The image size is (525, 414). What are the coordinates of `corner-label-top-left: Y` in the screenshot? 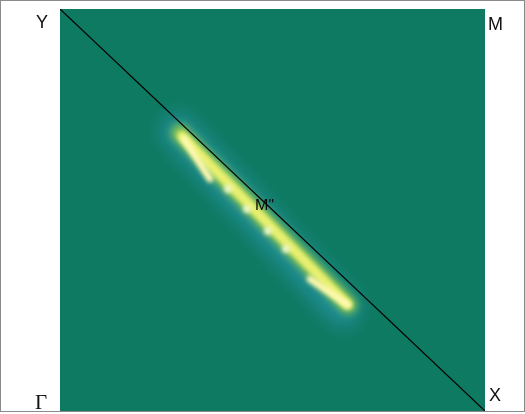 It's located at (42, 22).